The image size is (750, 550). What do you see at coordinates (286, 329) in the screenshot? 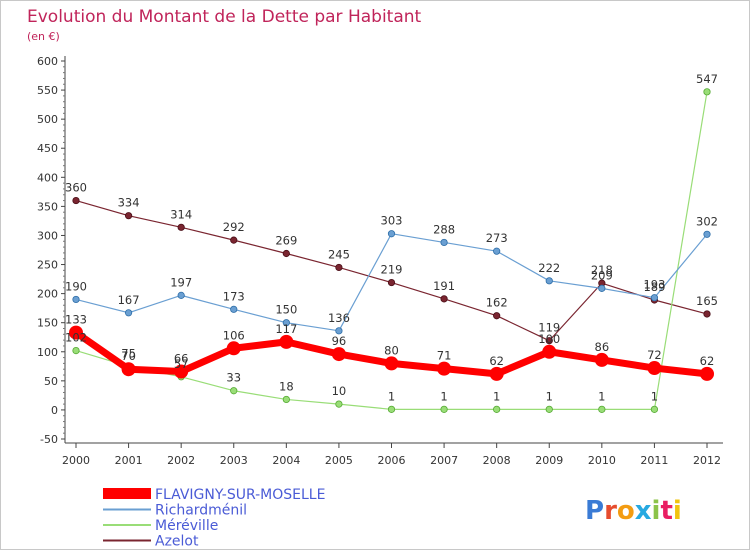
I see `data-label: 117` at bounding box center [286, 329].